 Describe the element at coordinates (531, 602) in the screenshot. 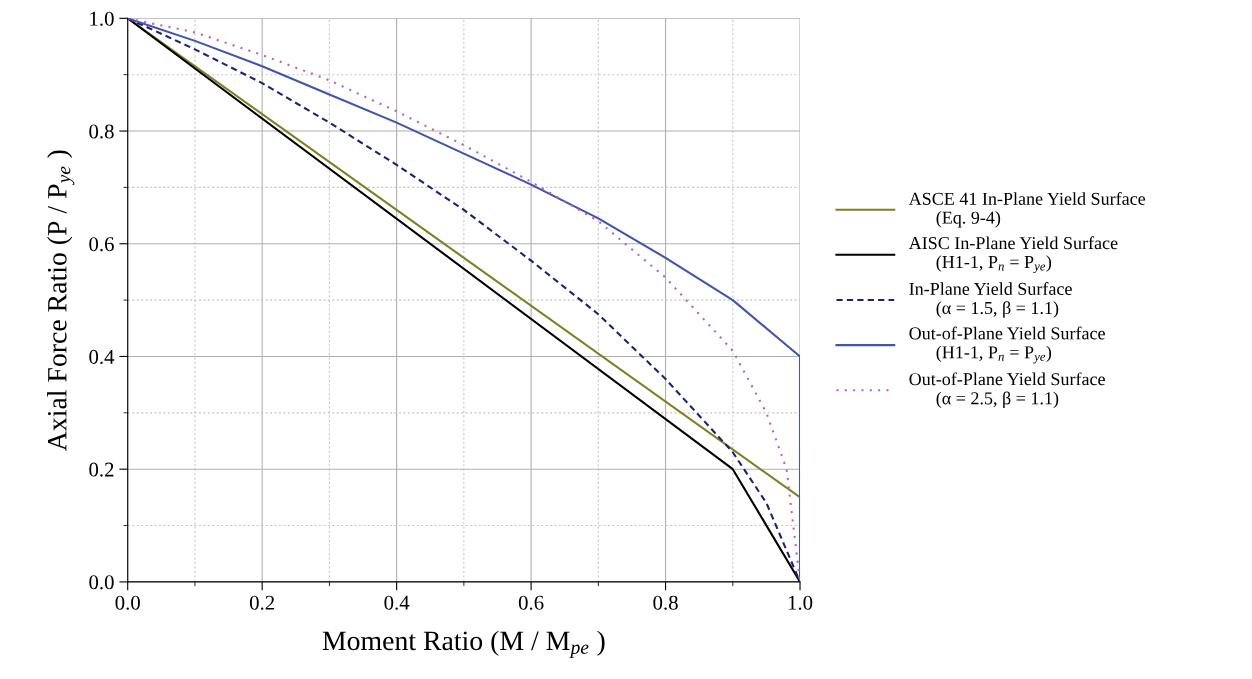

I see `x-tick-label: 0.6` at that location.